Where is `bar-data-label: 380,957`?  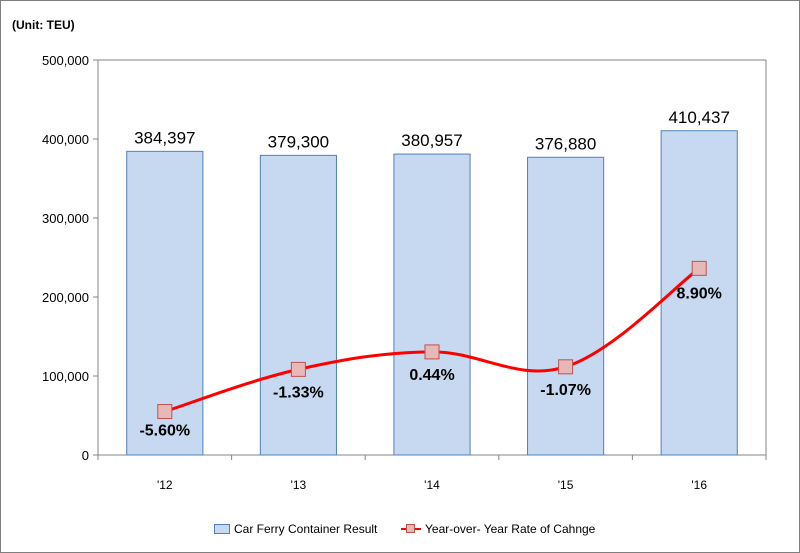 bar-data-label: 380,957 is located at coordinates (431, 140).